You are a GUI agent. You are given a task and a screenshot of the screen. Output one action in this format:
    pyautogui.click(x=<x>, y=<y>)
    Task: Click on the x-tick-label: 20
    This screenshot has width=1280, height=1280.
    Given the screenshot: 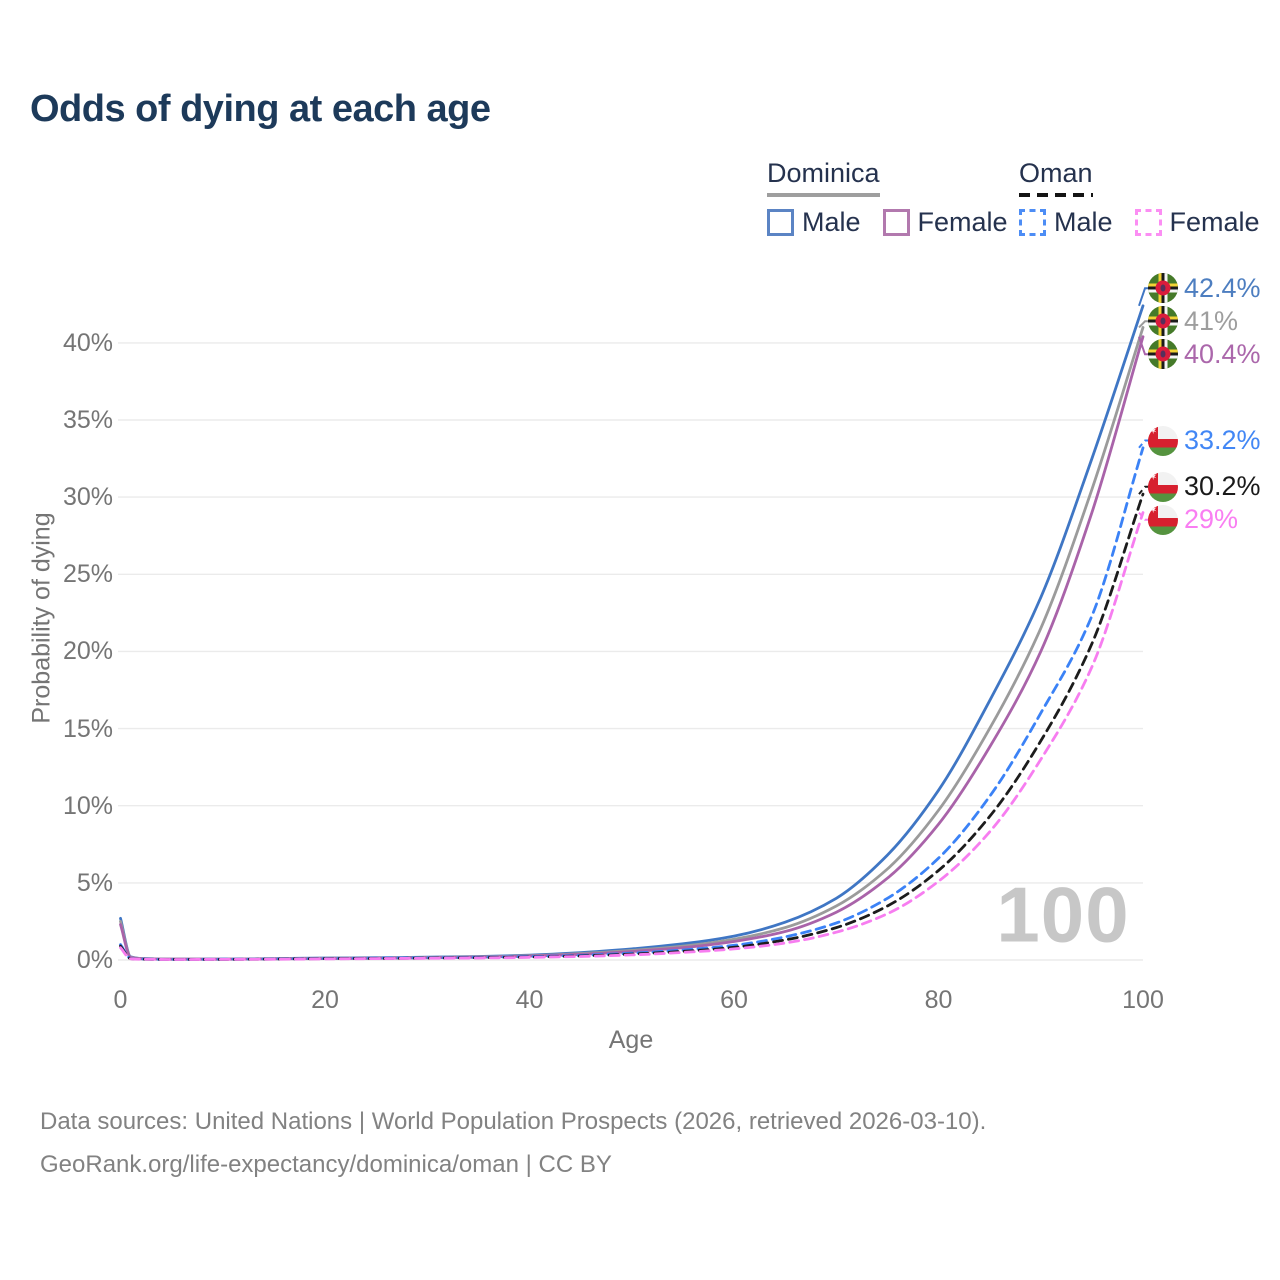 What is the action you would take?
    pyautogui.click(x=325, y=1000)
    